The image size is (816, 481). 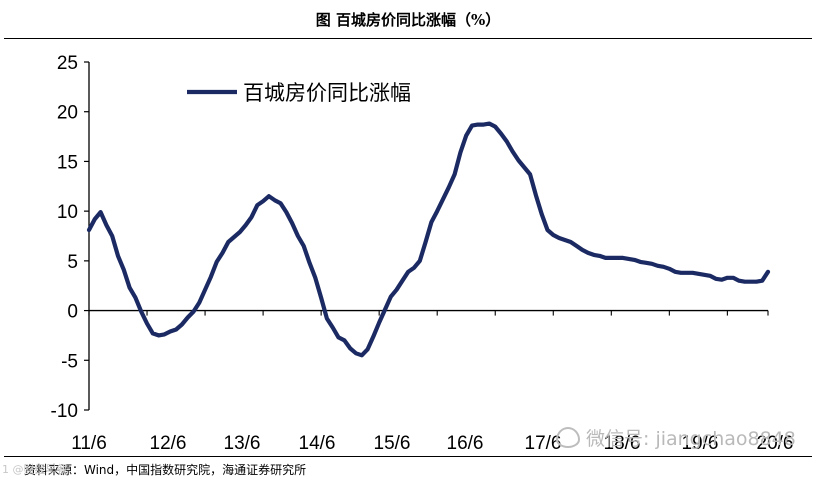 What do you see at coordinates (72, 262) in the screenshot?
I see `y-tick-label: 5` at bounding box center [72, 262].